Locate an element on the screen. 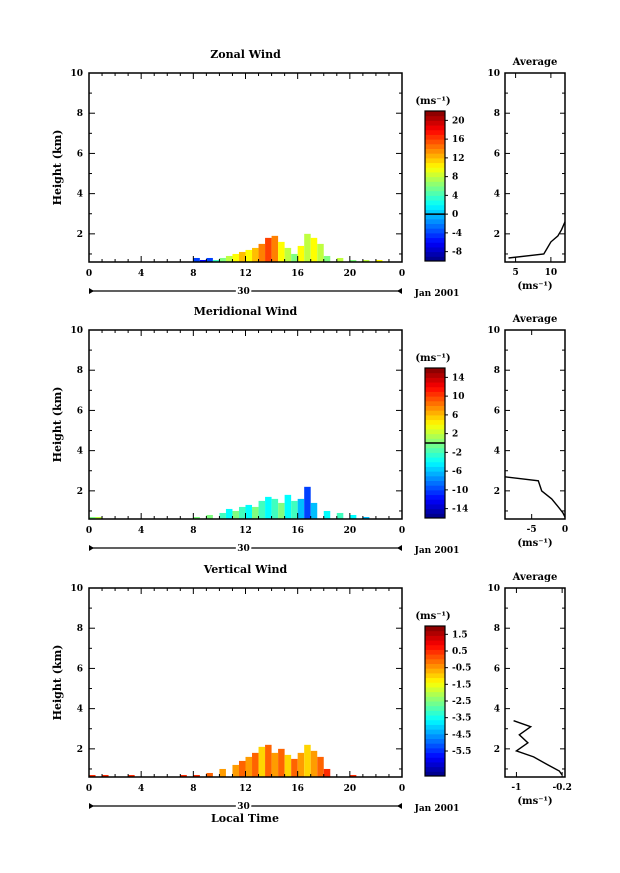  chart-2-ytick-label: 2 is located at coordinates (80, 492).